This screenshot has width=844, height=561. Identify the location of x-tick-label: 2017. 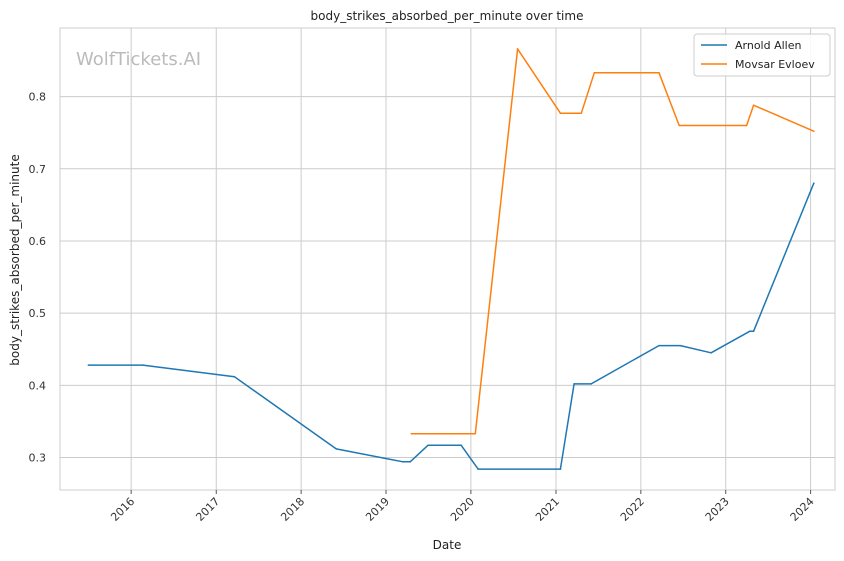
(207, 509).